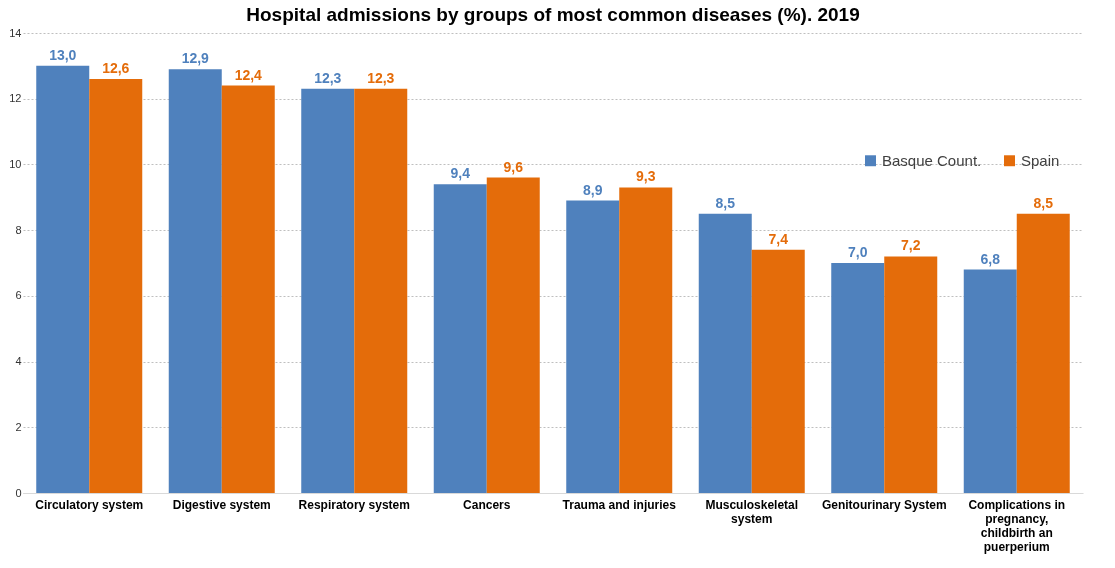  I want to click on data-label: 8,9, so click(593, 189).